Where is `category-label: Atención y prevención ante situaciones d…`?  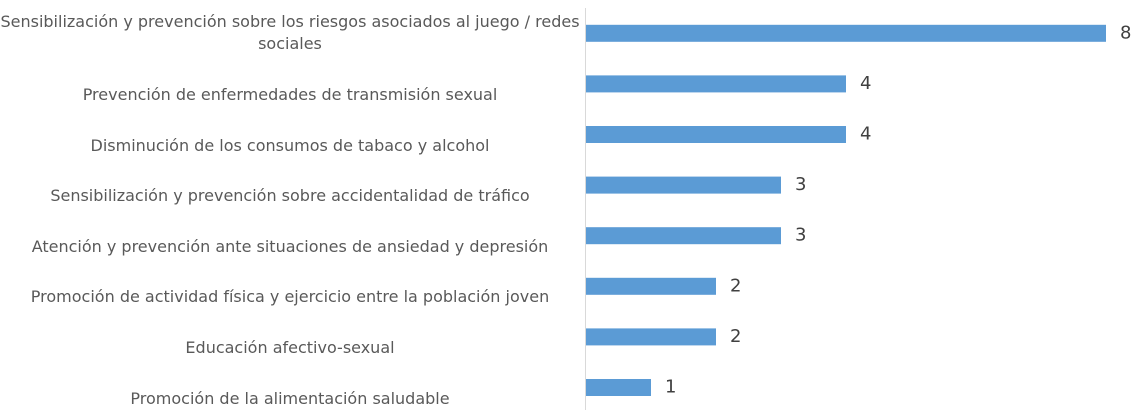 category-label: Atención y prevención ante situaciones d… is located at coordinates (290, 246).